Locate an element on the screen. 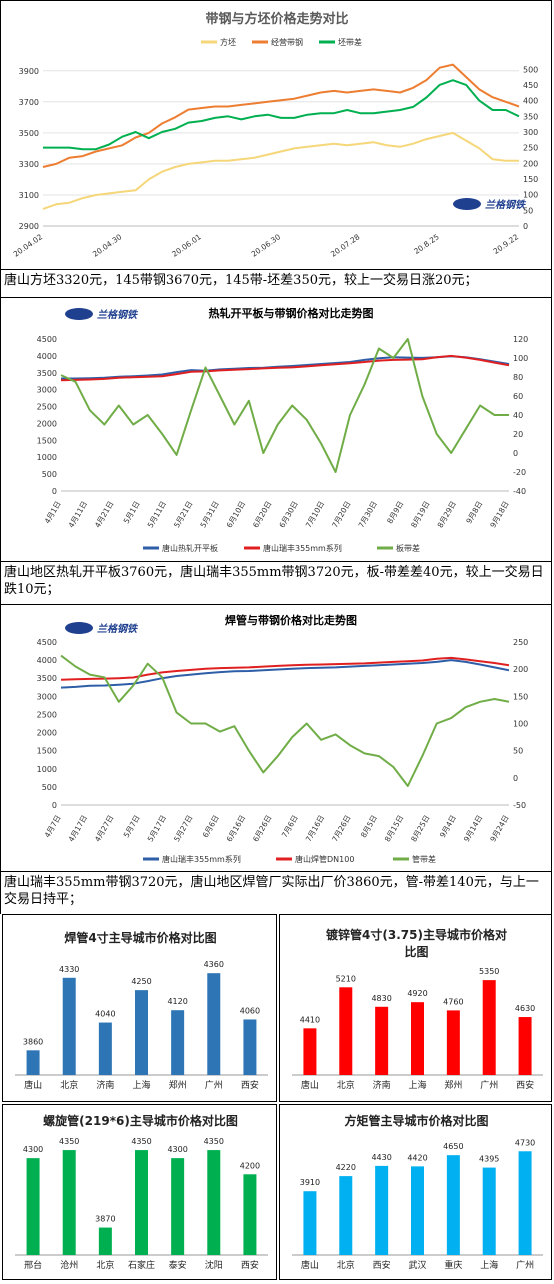  x-tick-label: 4月17日 is located at coordinates (78, 829).